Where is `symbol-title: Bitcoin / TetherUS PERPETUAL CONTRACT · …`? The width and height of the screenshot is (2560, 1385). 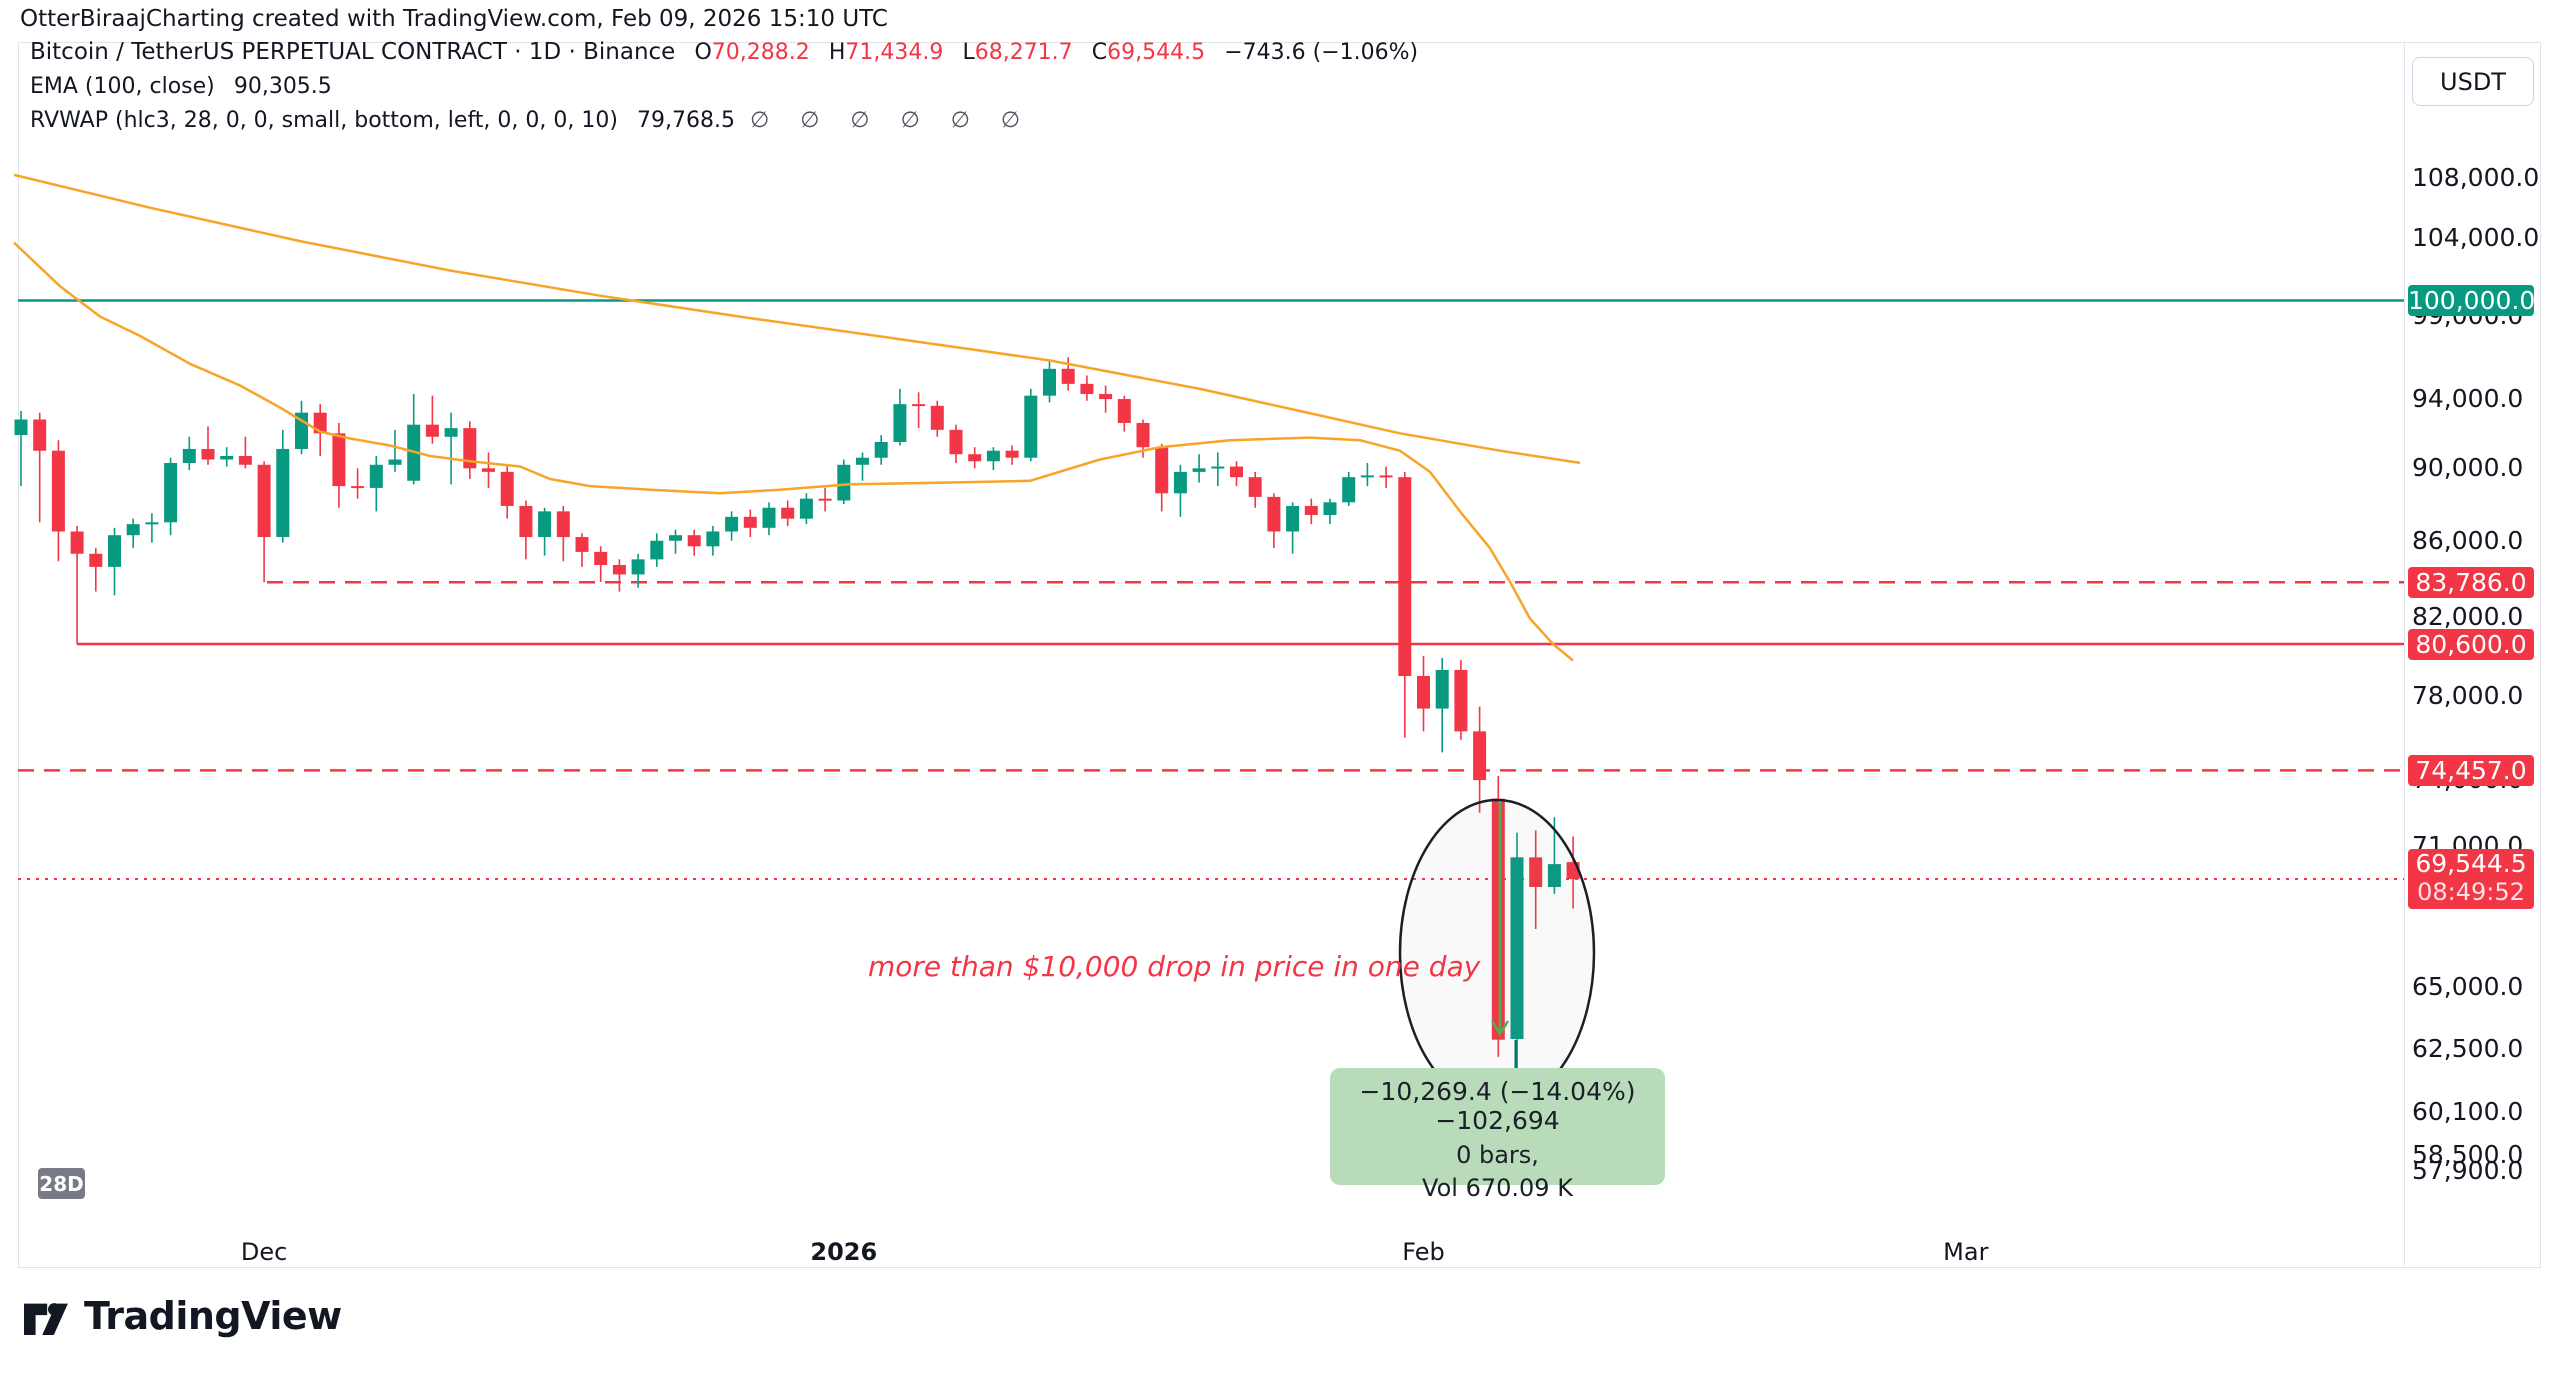
symbol-title: Bitcoin / TetherUS PERPETUAL CONTRACT · … is located at coordinates (353, 52).